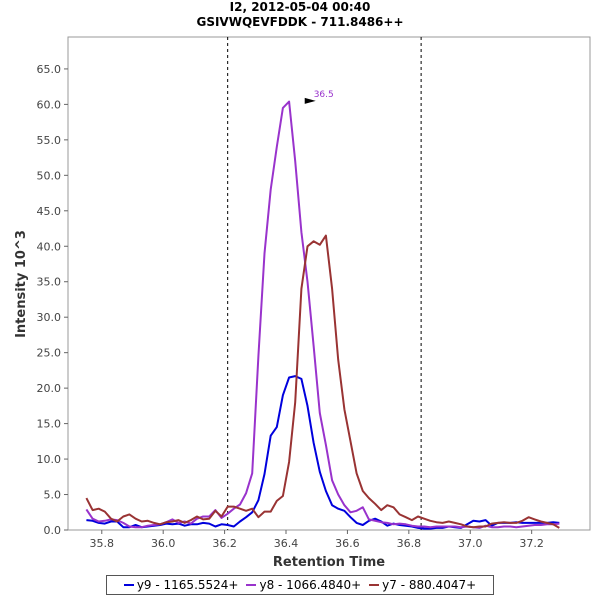 The image size is (600, 600). I want to click on chart-subtitle: GSIVWQEVFDDK - 711.8486++, so click(299, 22).